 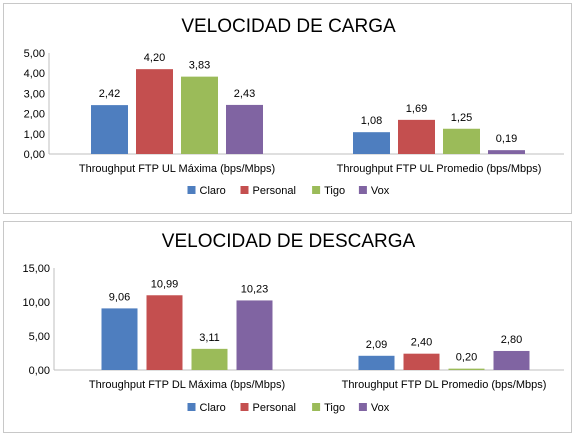 What do you see at coordinates (416, 109) in the screenshot?
I see `data-label: 1,69` at bounding box center [416, 109].